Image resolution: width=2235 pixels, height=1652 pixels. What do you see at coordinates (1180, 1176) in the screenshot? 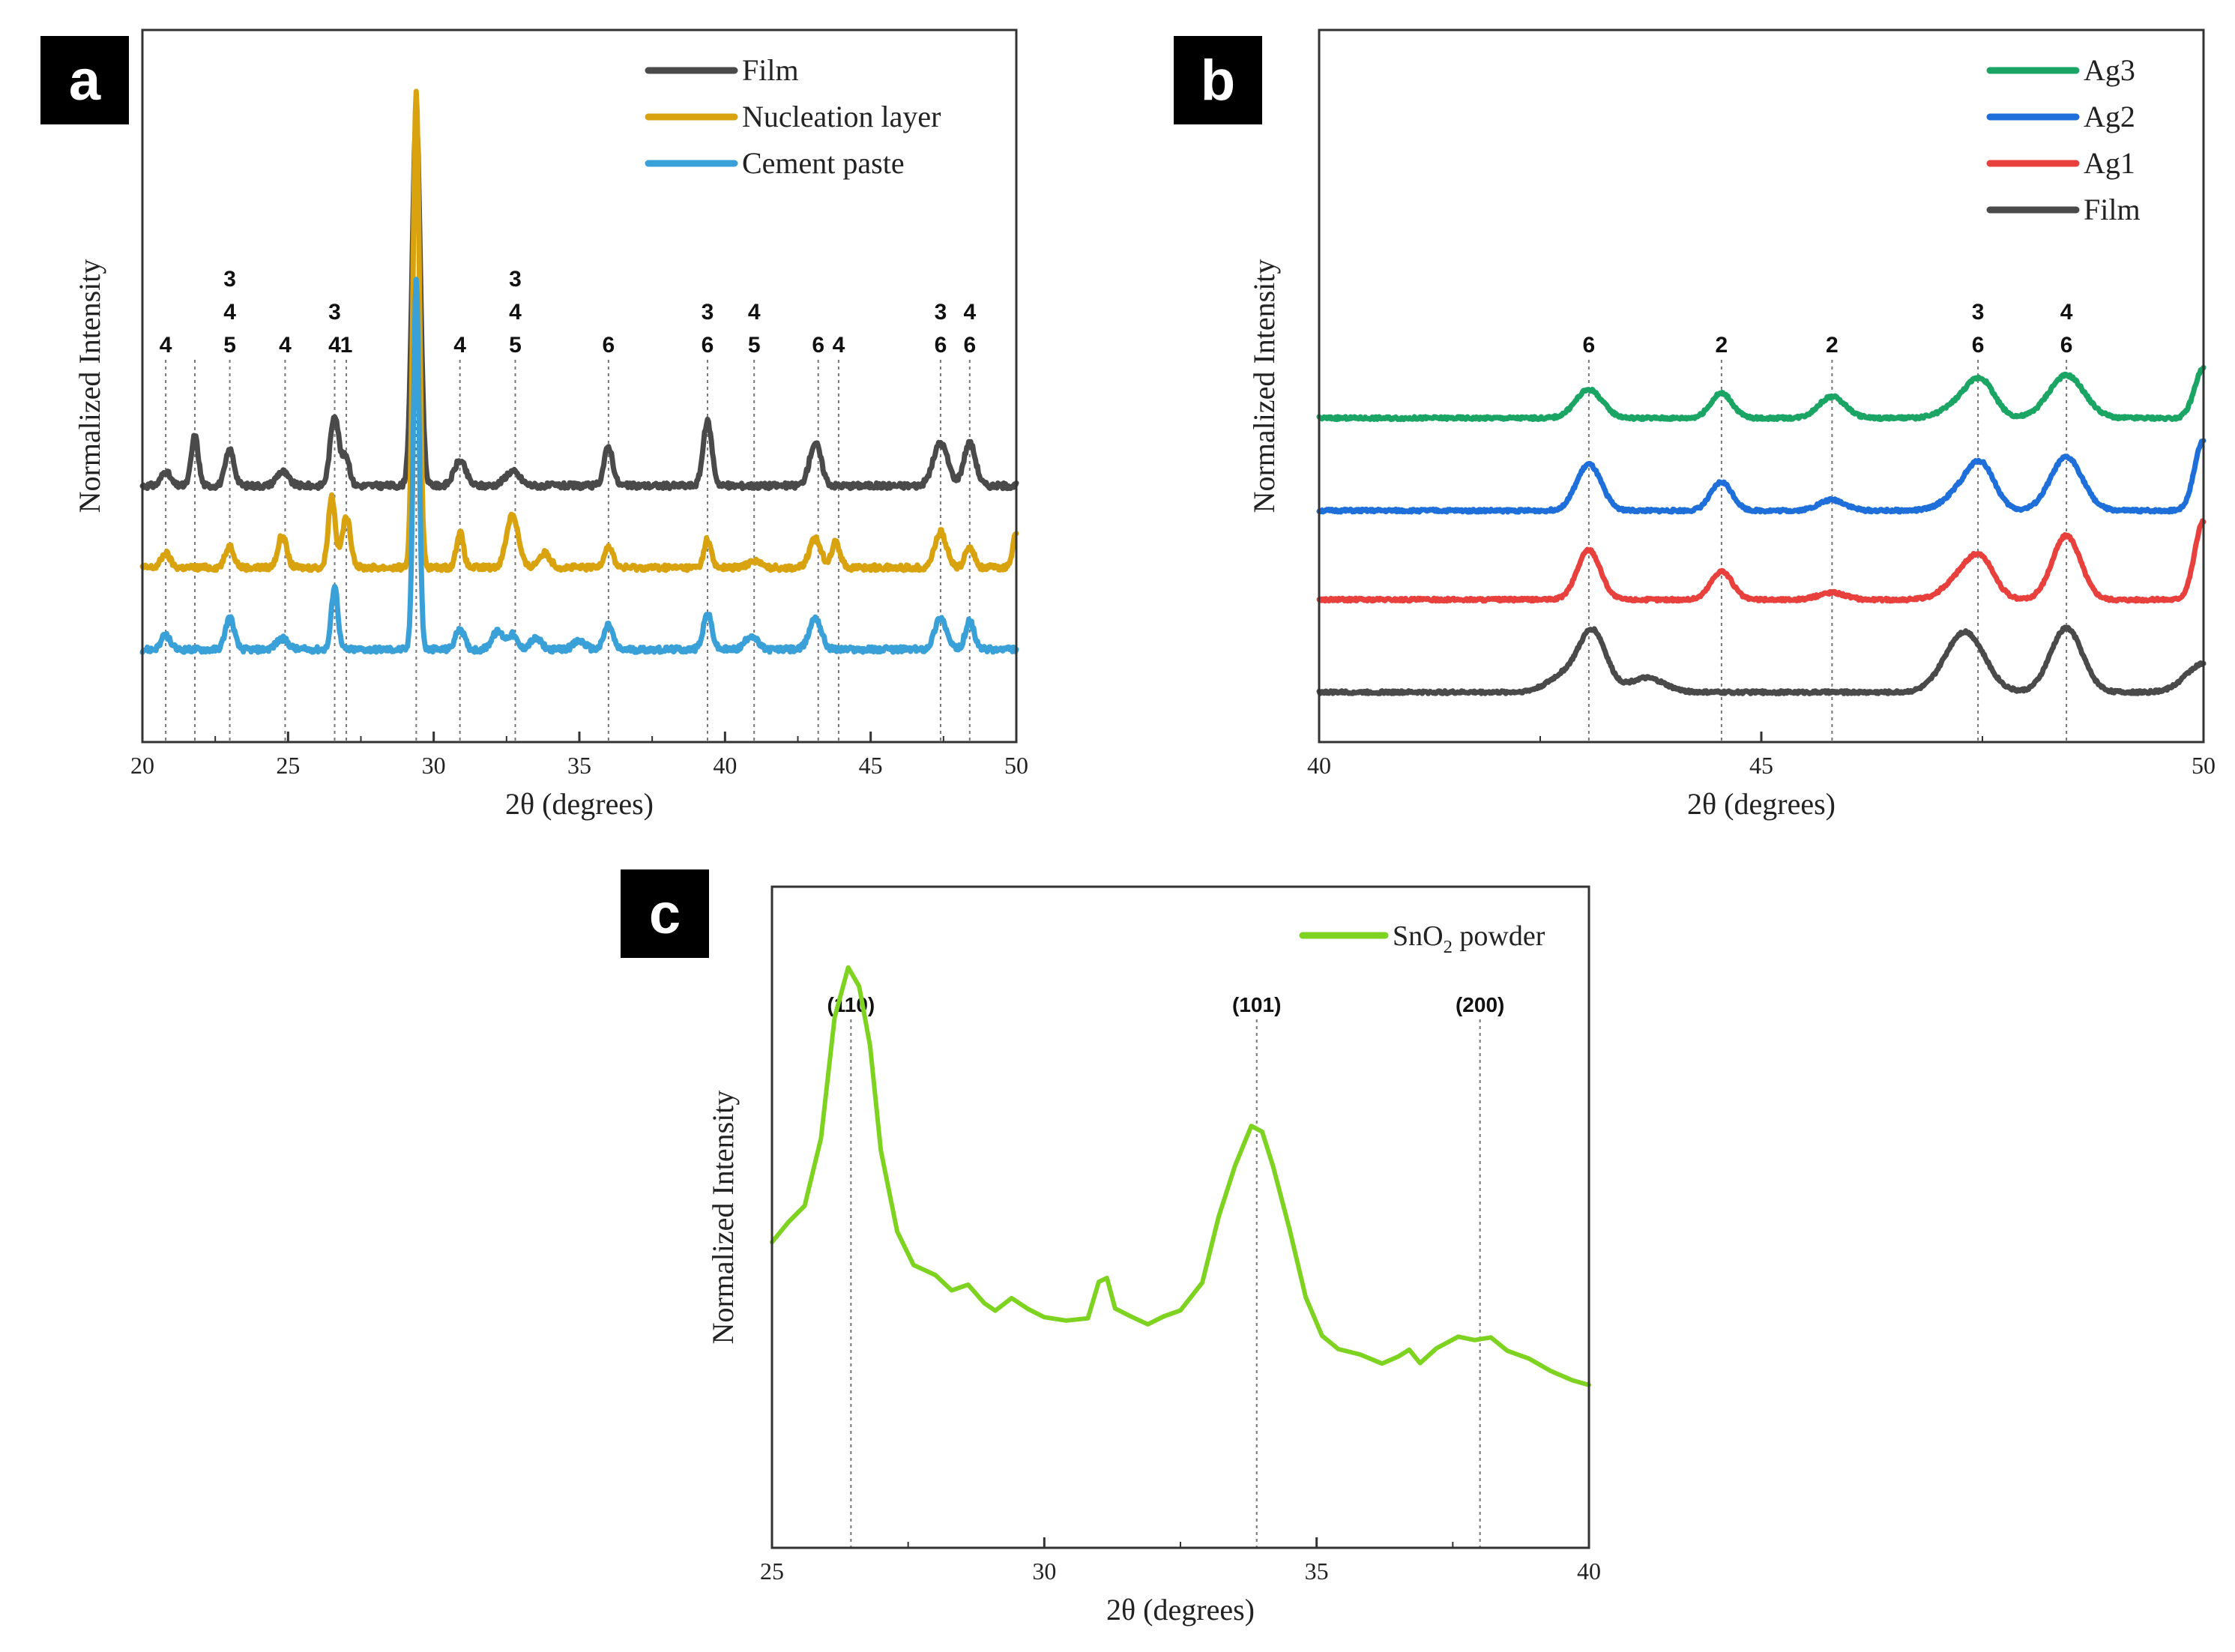
I see `series-line-sno2-powder` at bounding box center [1180, 1176].